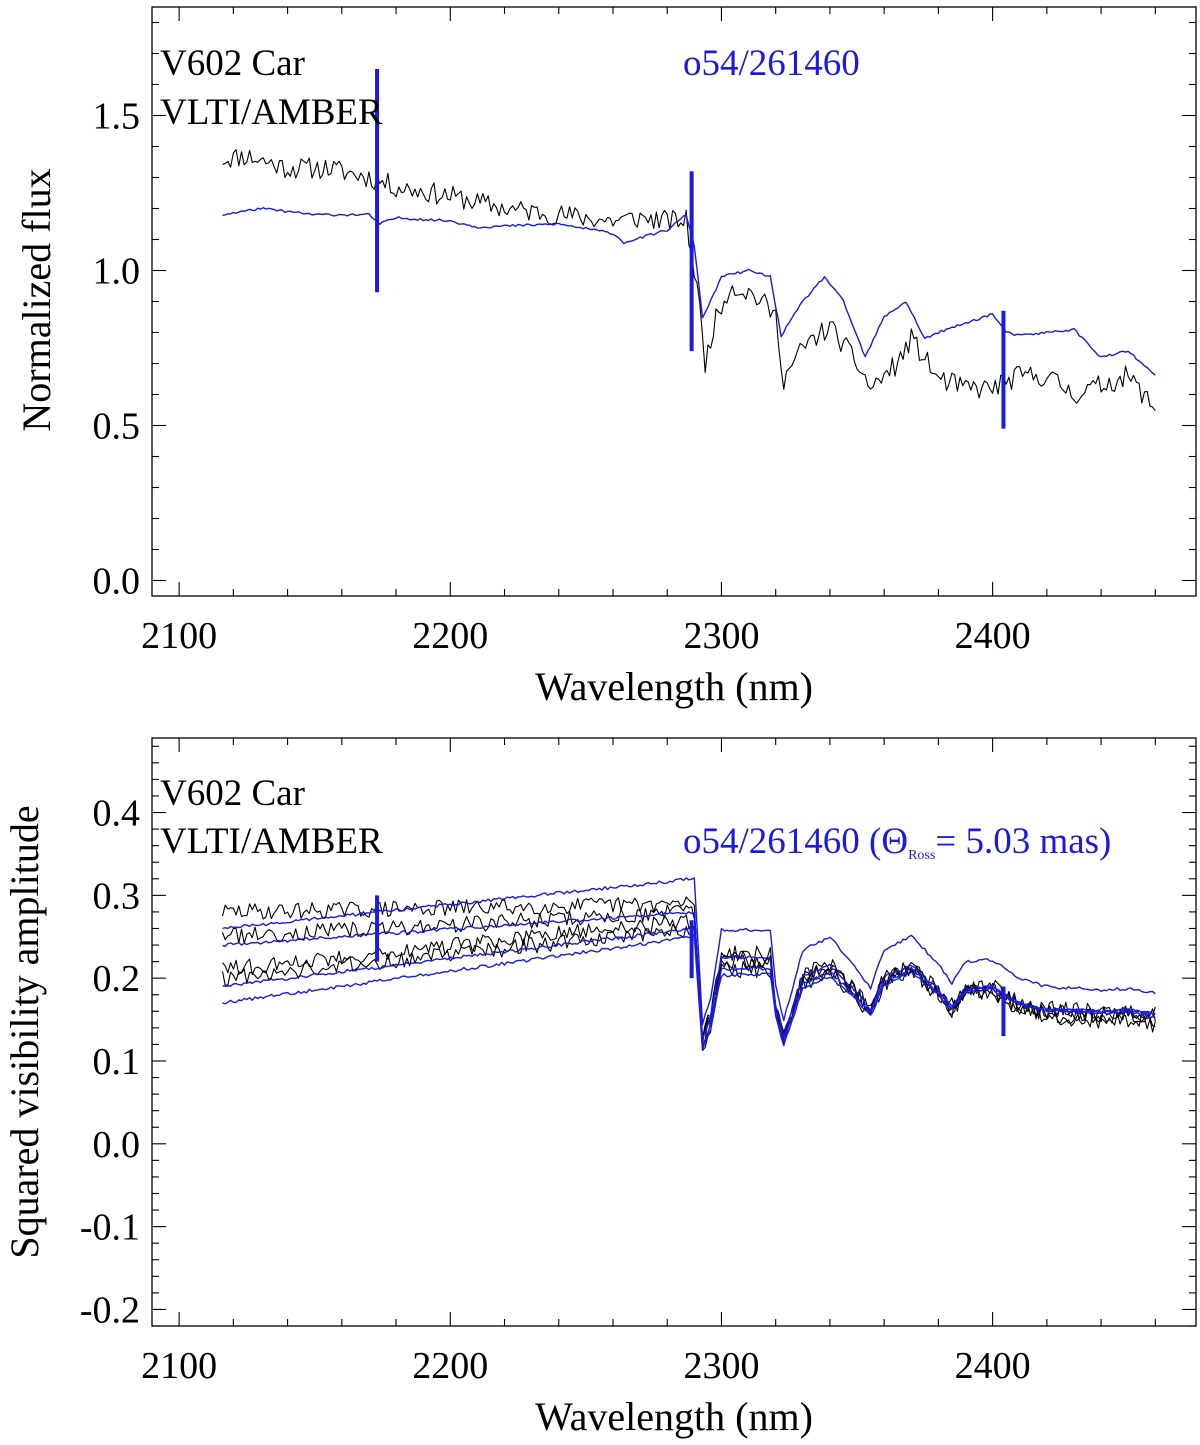 Image resolution: width=1200 pixels, height=1445 pixels. I want to click on flux-x-axis-label: Wavelength (nm), so click(674, 686).